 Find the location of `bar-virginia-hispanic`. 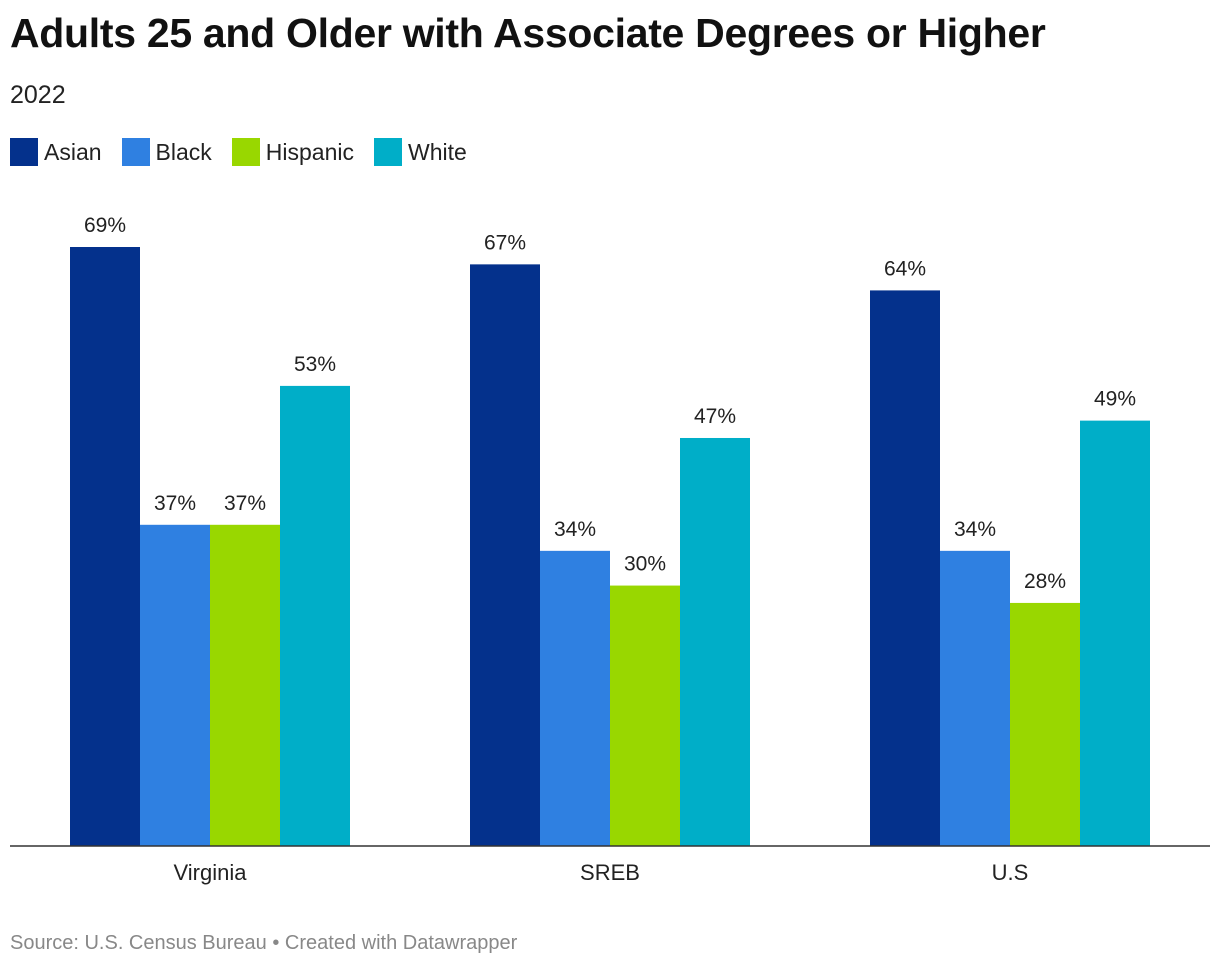

bar-virginia-hispanic is located at coordinates (245, 685).